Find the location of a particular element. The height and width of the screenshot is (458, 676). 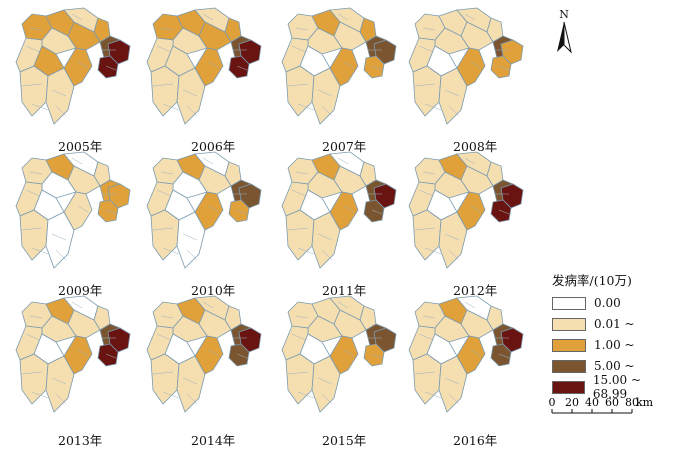

year-label: 2010年 is located at coordinates (213, 290).